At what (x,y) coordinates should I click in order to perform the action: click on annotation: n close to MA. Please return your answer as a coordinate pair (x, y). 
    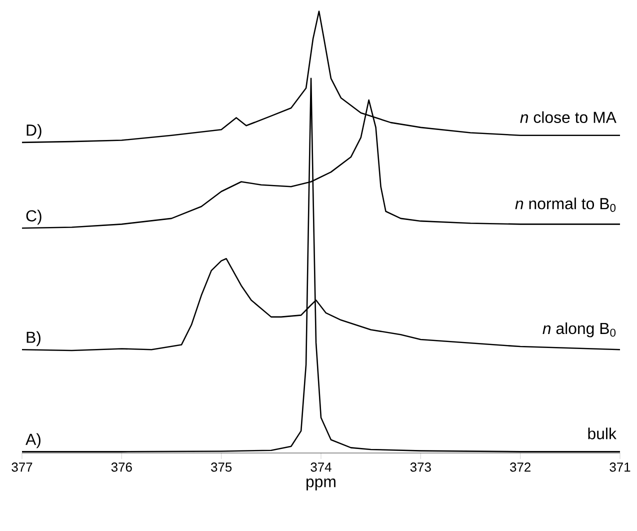
    Looking at the image, I should click on (568, 117).